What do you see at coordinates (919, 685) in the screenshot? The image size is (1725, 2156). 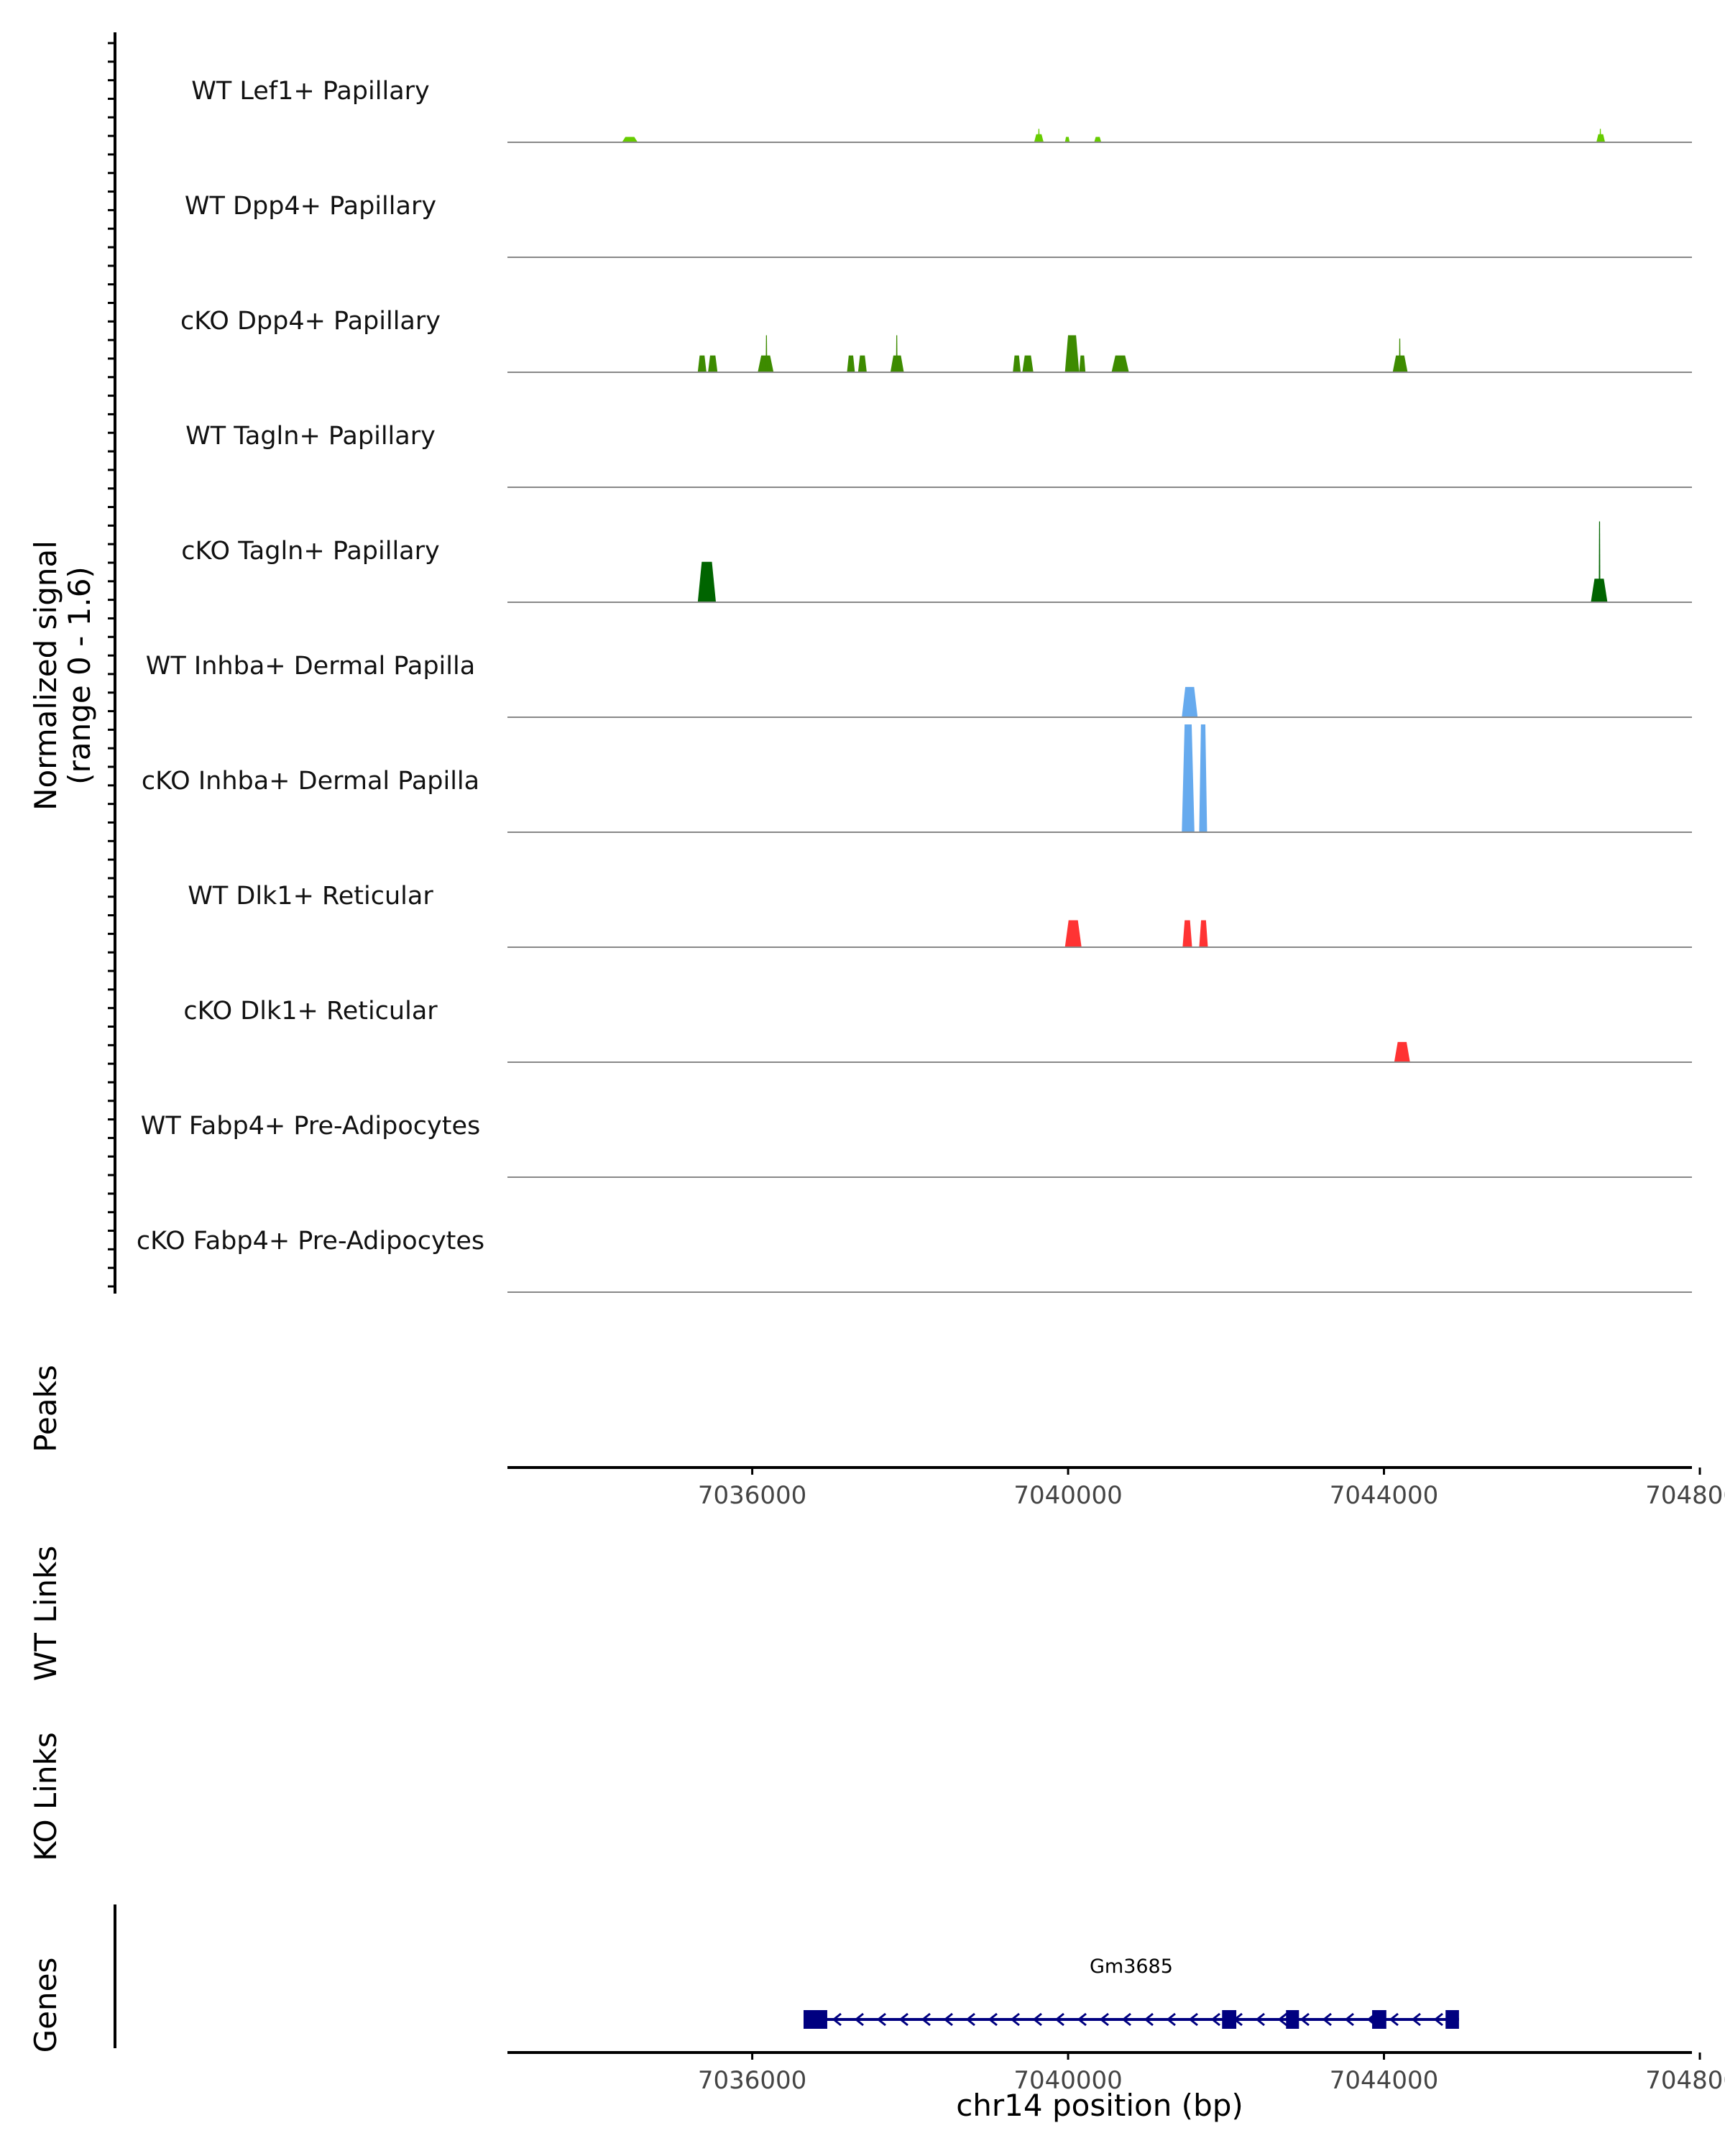 I see `track: WT Inhba+ Dermal Papilla` at bounding box center [919, 685].